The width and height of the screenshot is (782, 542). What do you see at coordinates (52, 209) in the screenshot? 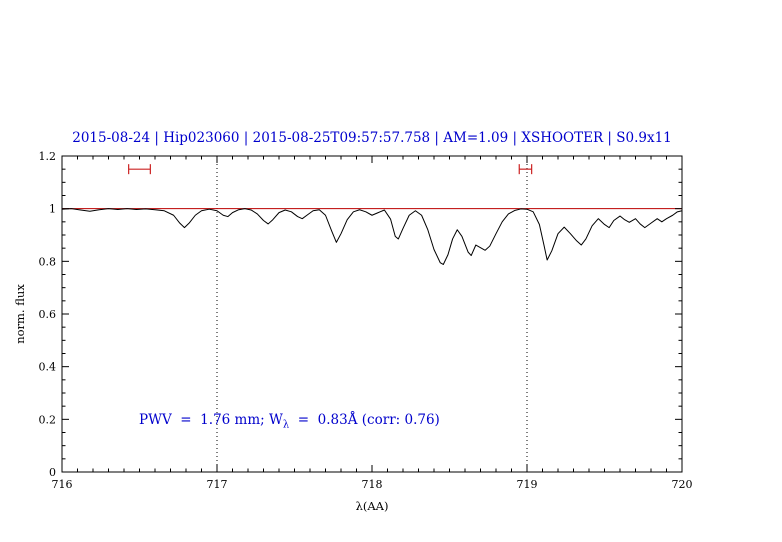
I see `y-tick-label: 1` at bounding box center [52, 209].